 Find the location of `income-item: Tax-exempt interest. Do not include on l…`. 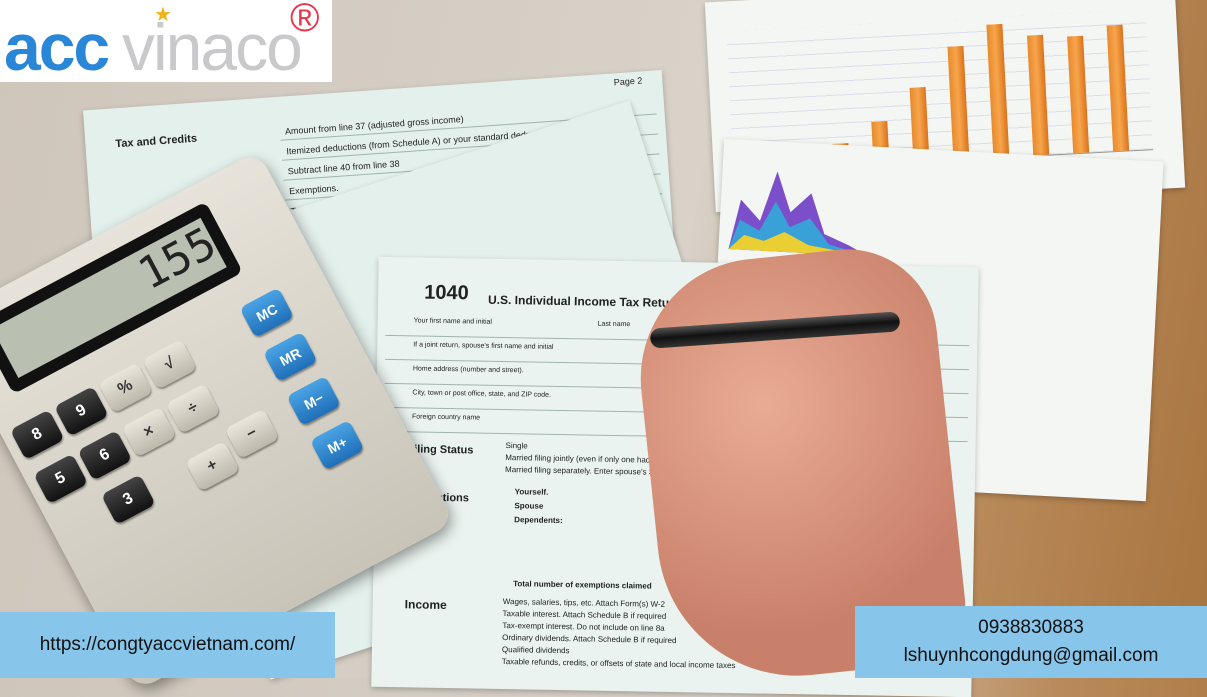

income-item: Tax-exempt interest. Do not include on l… is located at coordinates (583, 627).